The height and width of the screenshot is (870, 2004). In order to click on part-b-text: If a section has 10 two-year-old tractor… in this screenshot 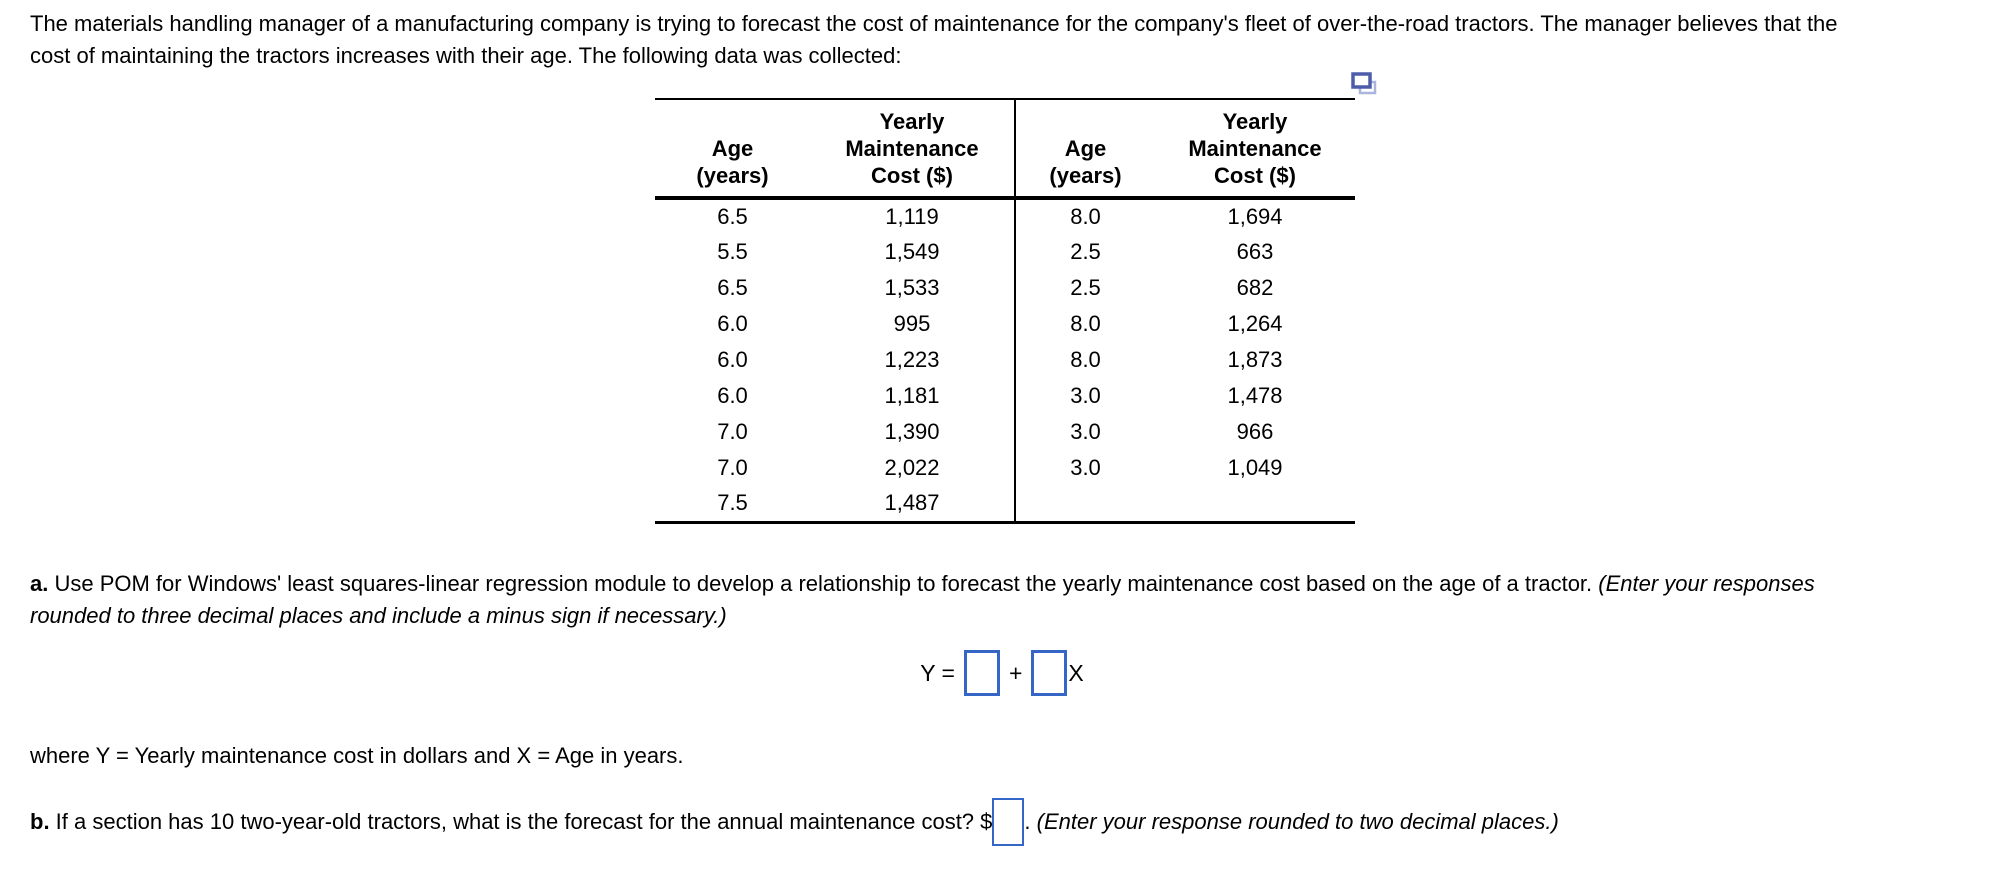, I will do `click(515, 821)`.